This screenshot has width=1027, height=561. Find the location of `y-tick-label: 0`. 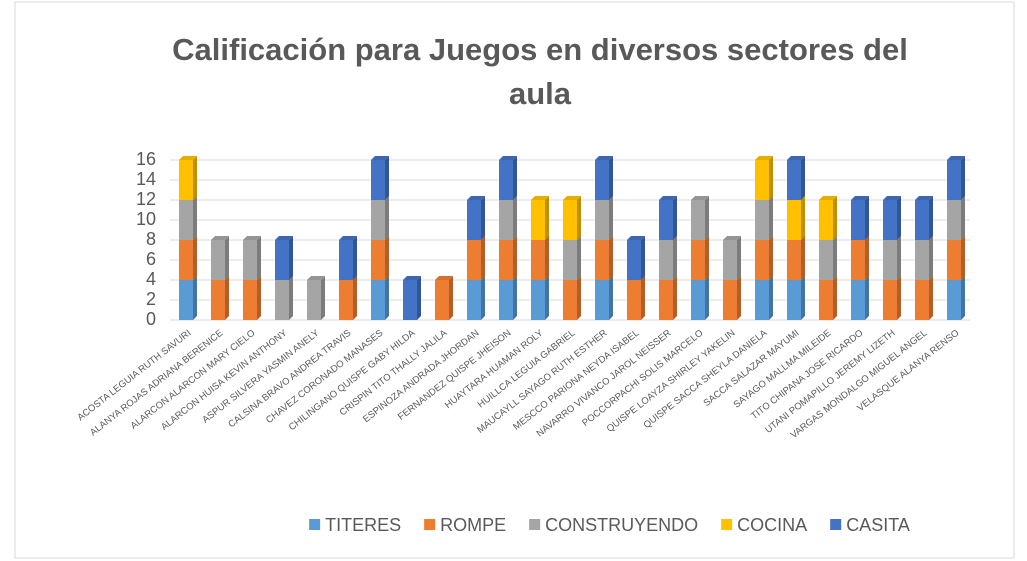

y-tick-label: 0 is located at coordinates (151, 319).